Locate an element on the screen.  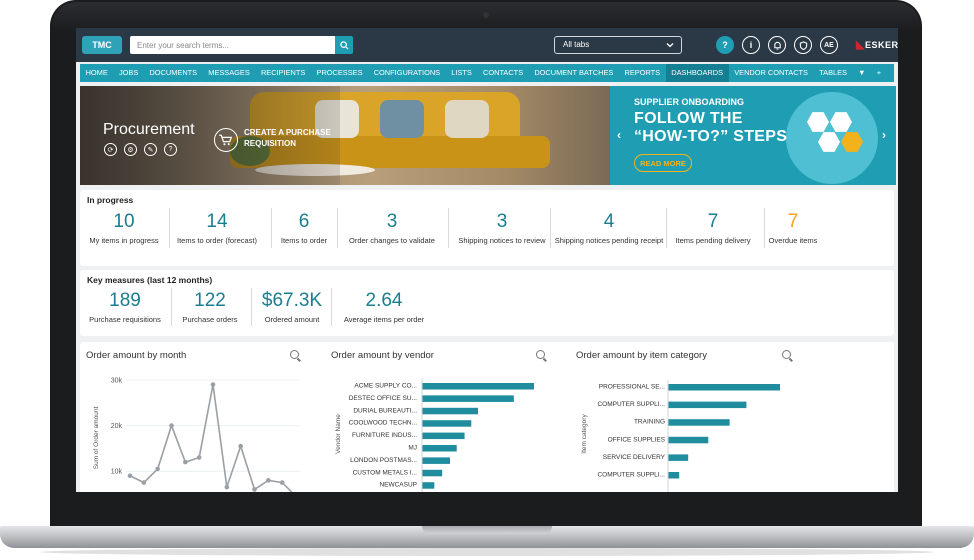
nav-item-configurations: CONFIGURATIONS is located at coordinates (407, 72).